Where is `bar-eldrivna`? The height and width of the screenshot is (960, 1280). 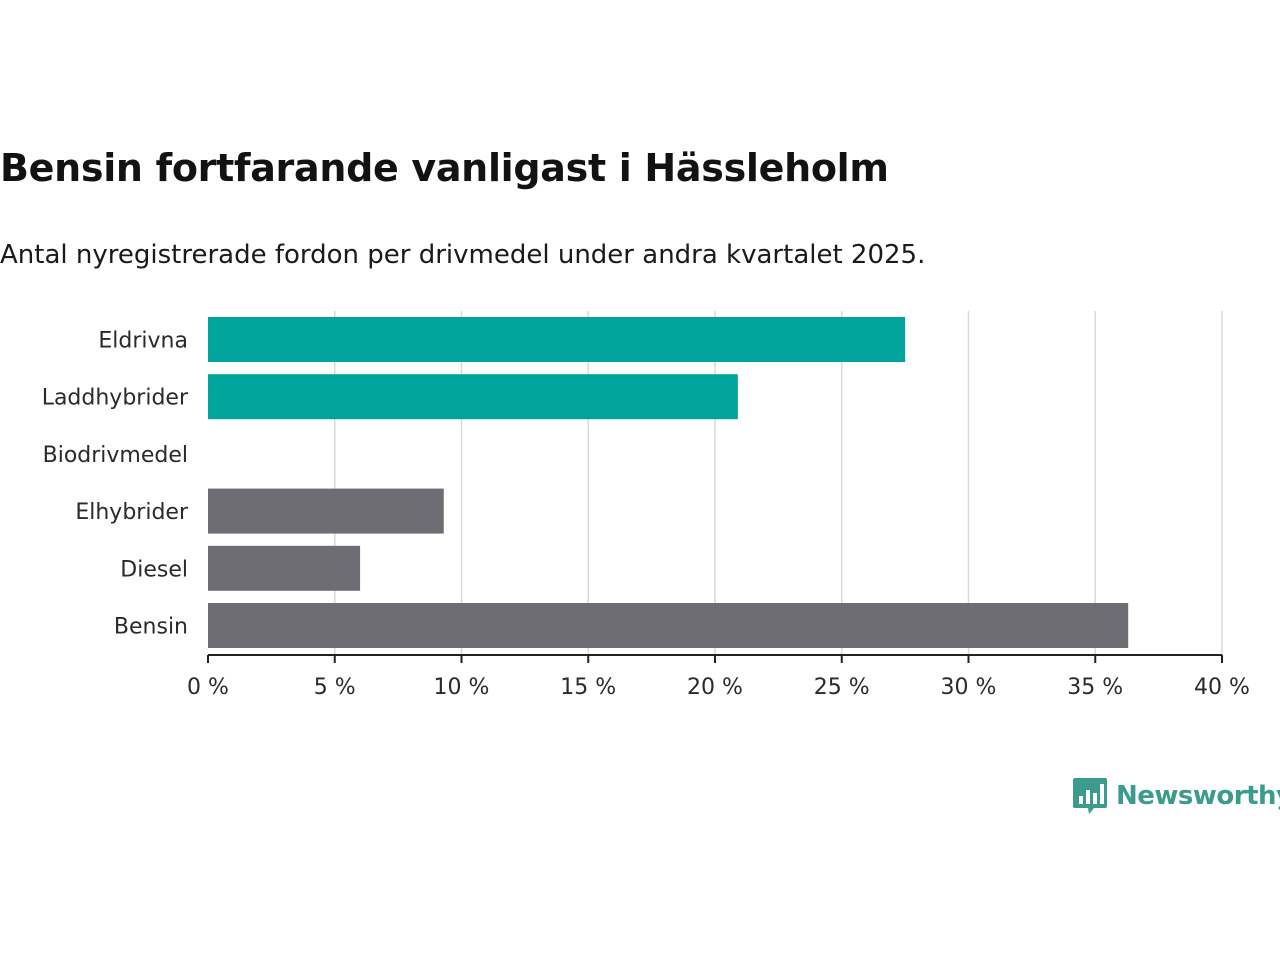 bar-eldrivna is located at coordinates (557, 339).